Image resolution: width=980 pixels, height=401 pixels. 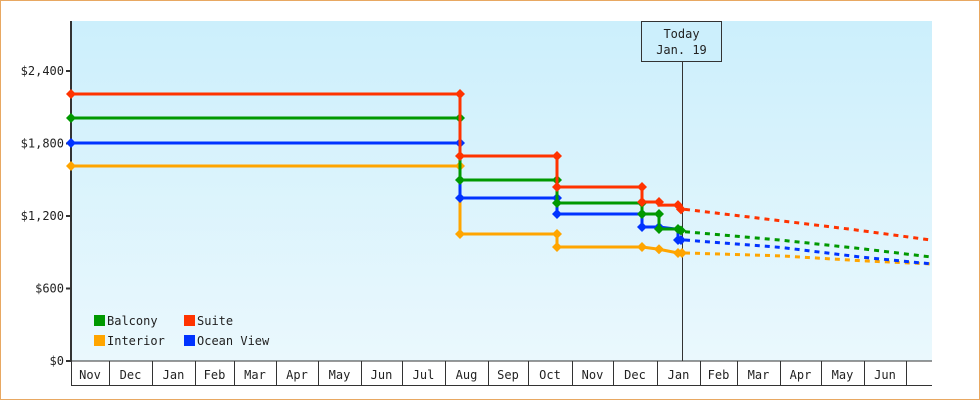 I want to click on today-label-line2: Jan. 19, so click(x=681, y=50).